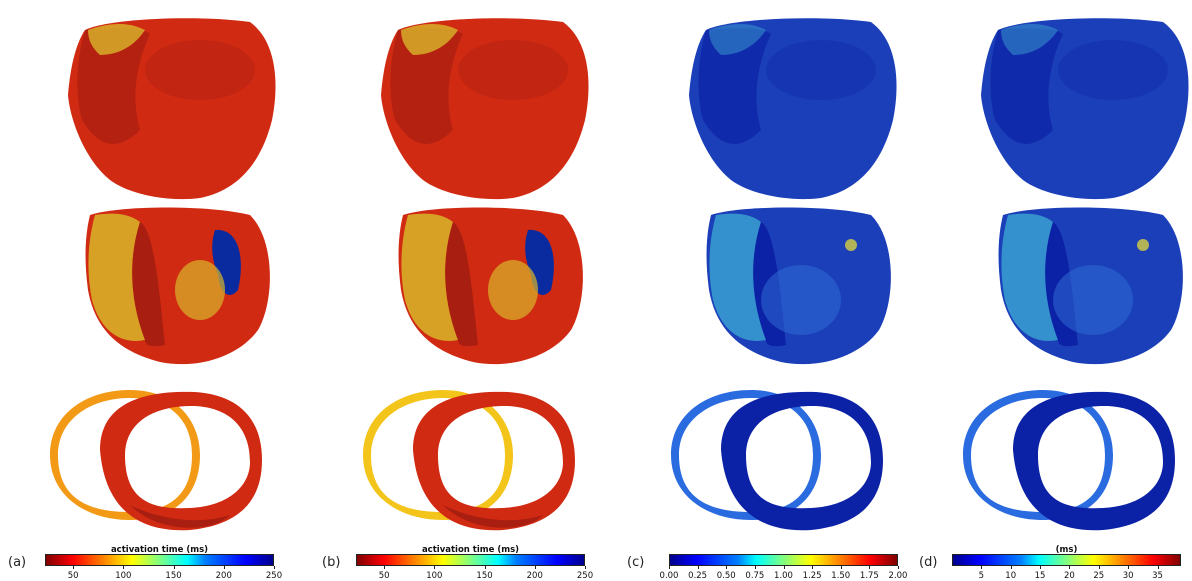 This screenshot has height=581, width=1192. I want to click on colorbar-tick-label: 0.00, so click(669, 576).